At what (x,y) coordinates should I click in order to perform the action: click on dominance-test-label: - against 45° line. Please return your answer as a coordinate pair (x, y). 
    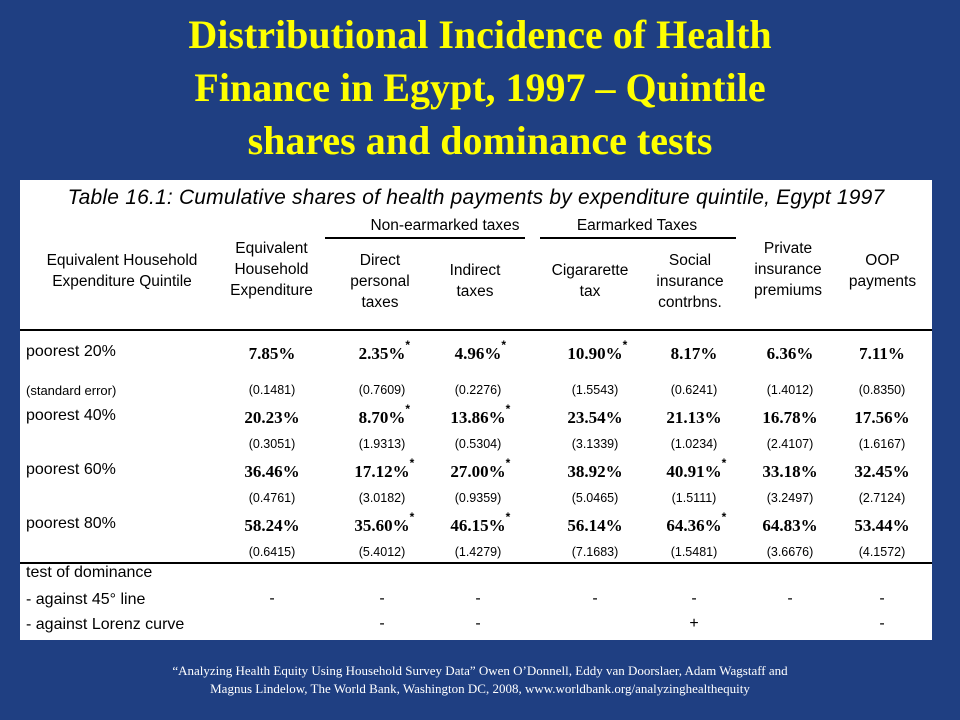
    Looking at the image, I should click on (86, 599).